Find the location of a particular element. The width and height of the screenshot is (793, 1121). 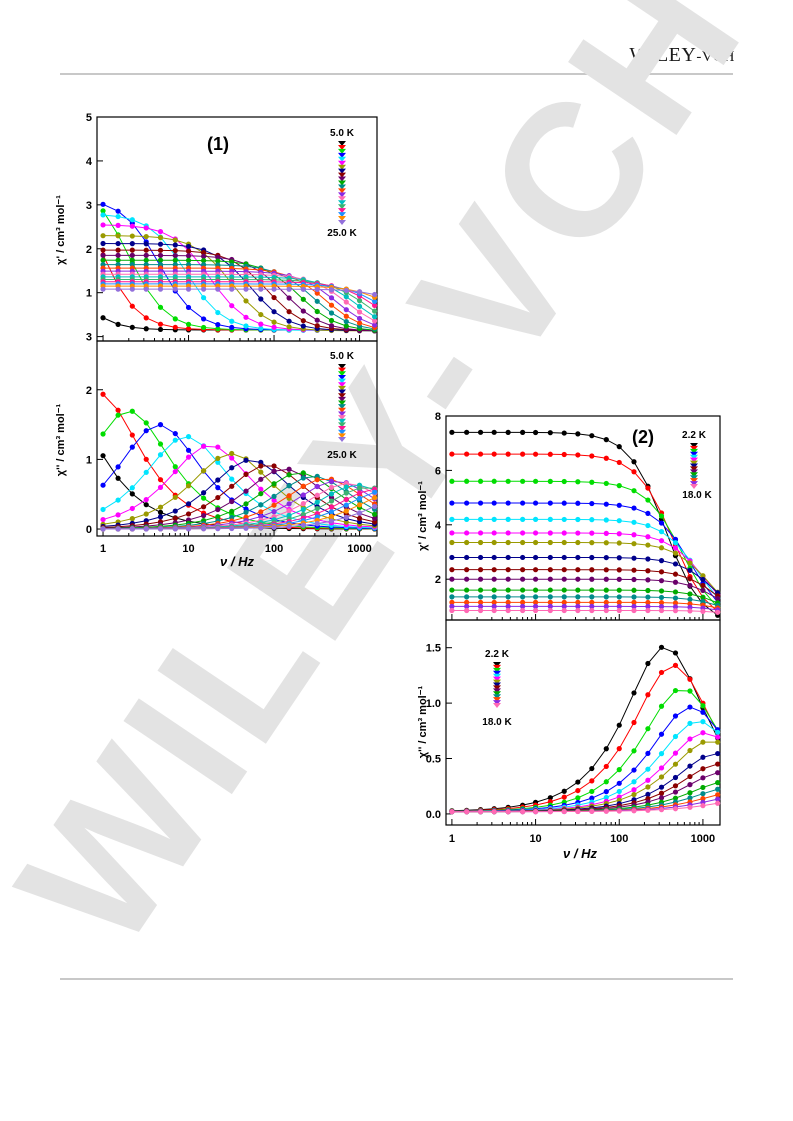

fig1-ylabel-top: χ' / cm³ mol⁻¹ is located at coordinates (61, 230).